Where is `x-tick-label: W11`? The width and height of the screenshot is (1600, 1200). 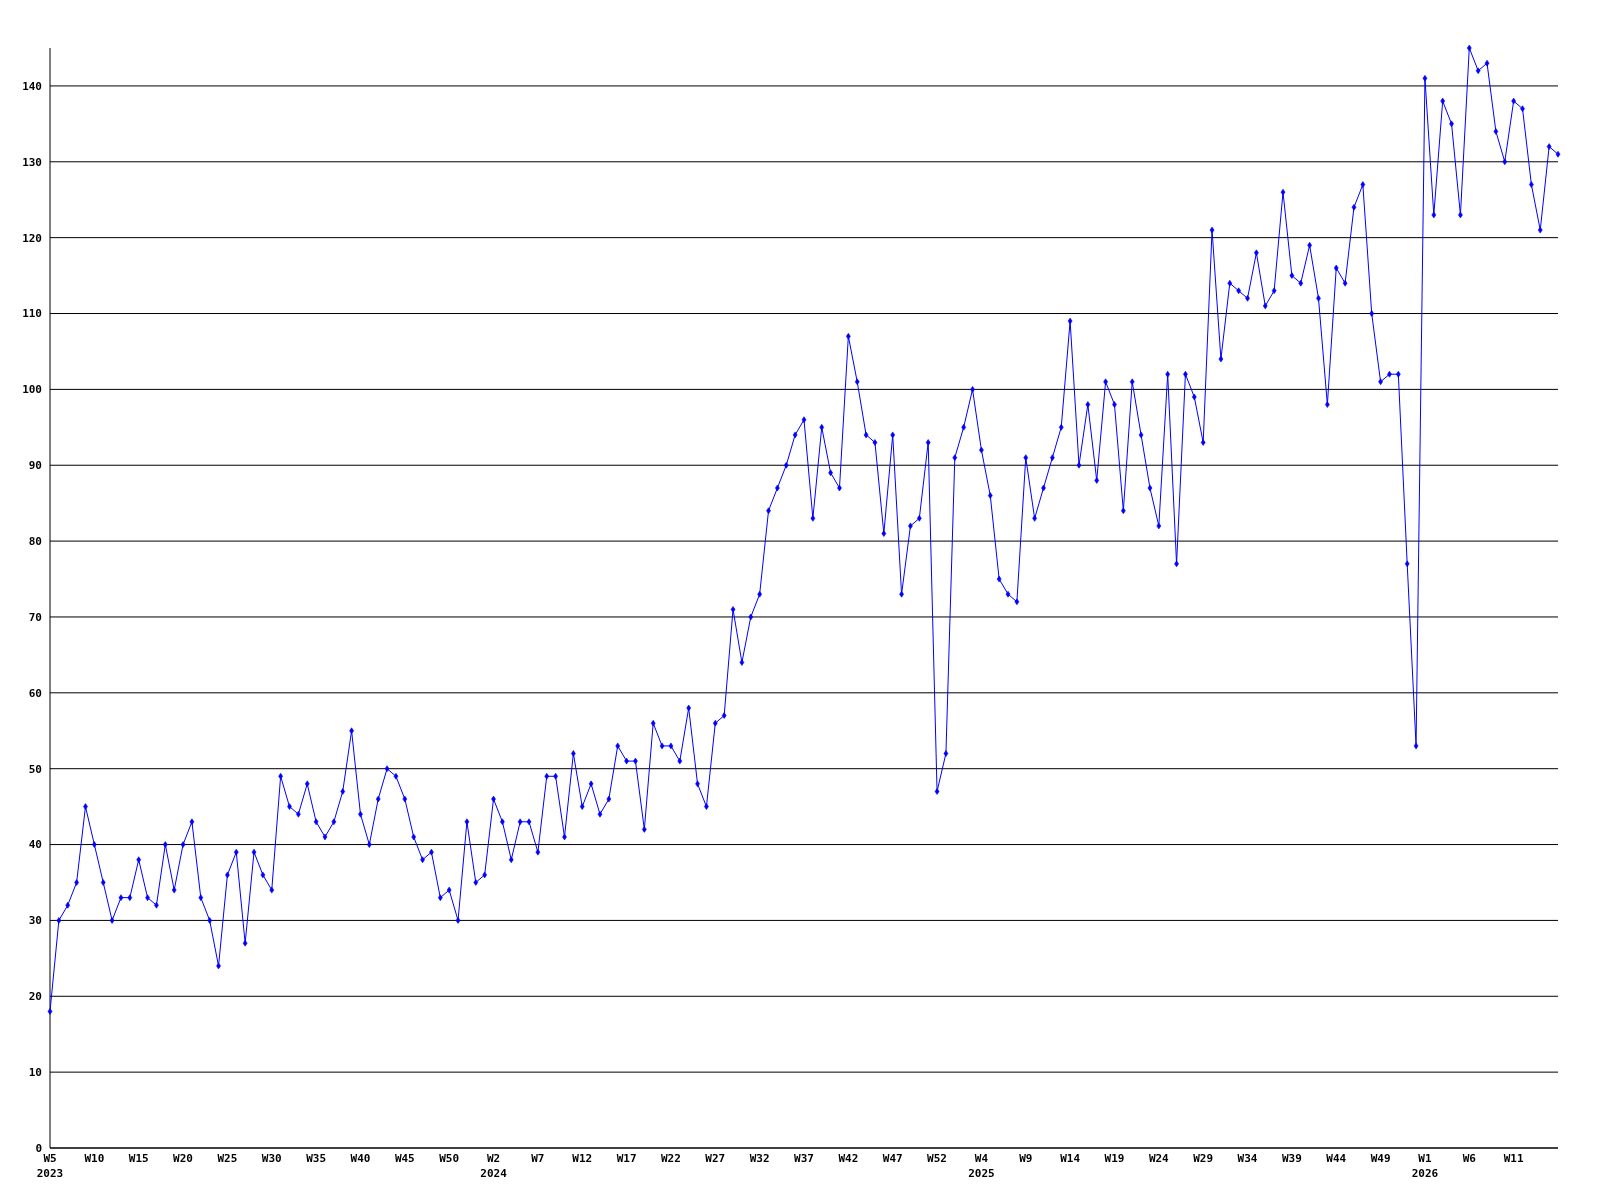
x-tick-label: W11 is located at coordinates (1513, 1158).